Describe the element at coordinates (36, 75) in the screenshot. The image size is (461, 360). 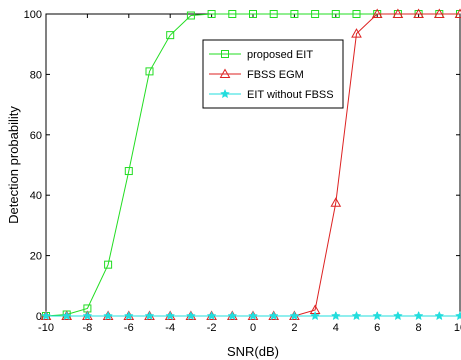
I see `y-tick-label: 80` at that location.